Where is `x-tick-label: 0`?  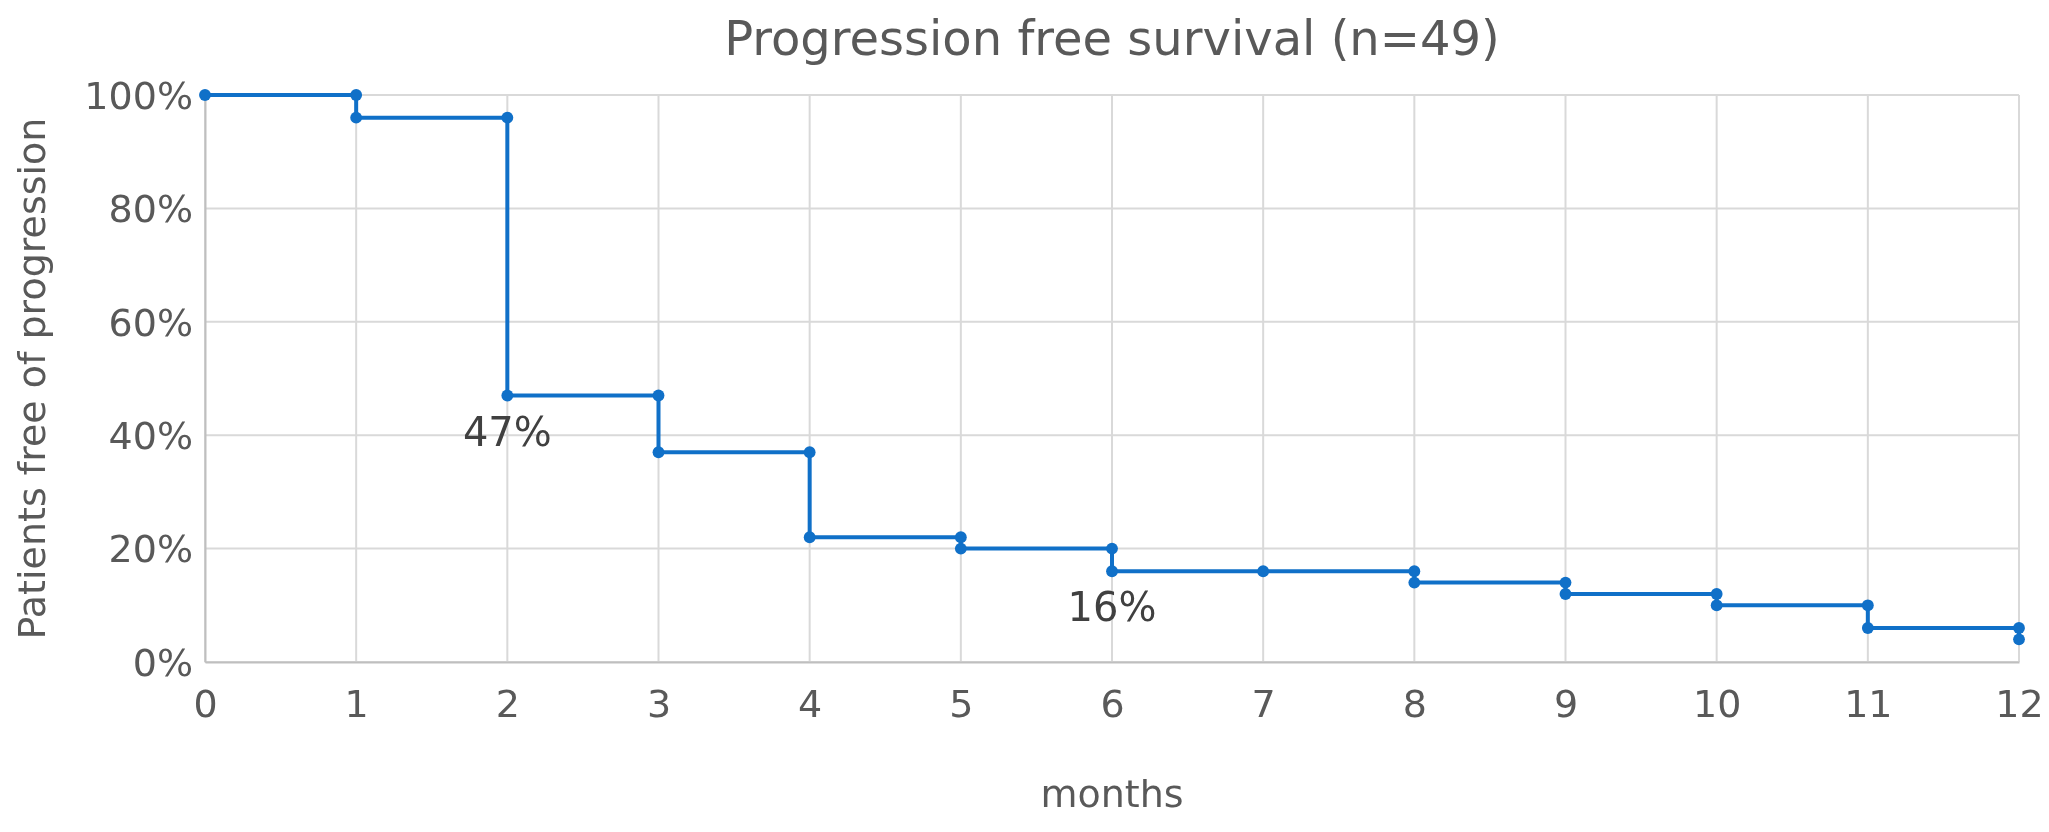 x-tick-label: 0 is located at coordinates (205, 703).